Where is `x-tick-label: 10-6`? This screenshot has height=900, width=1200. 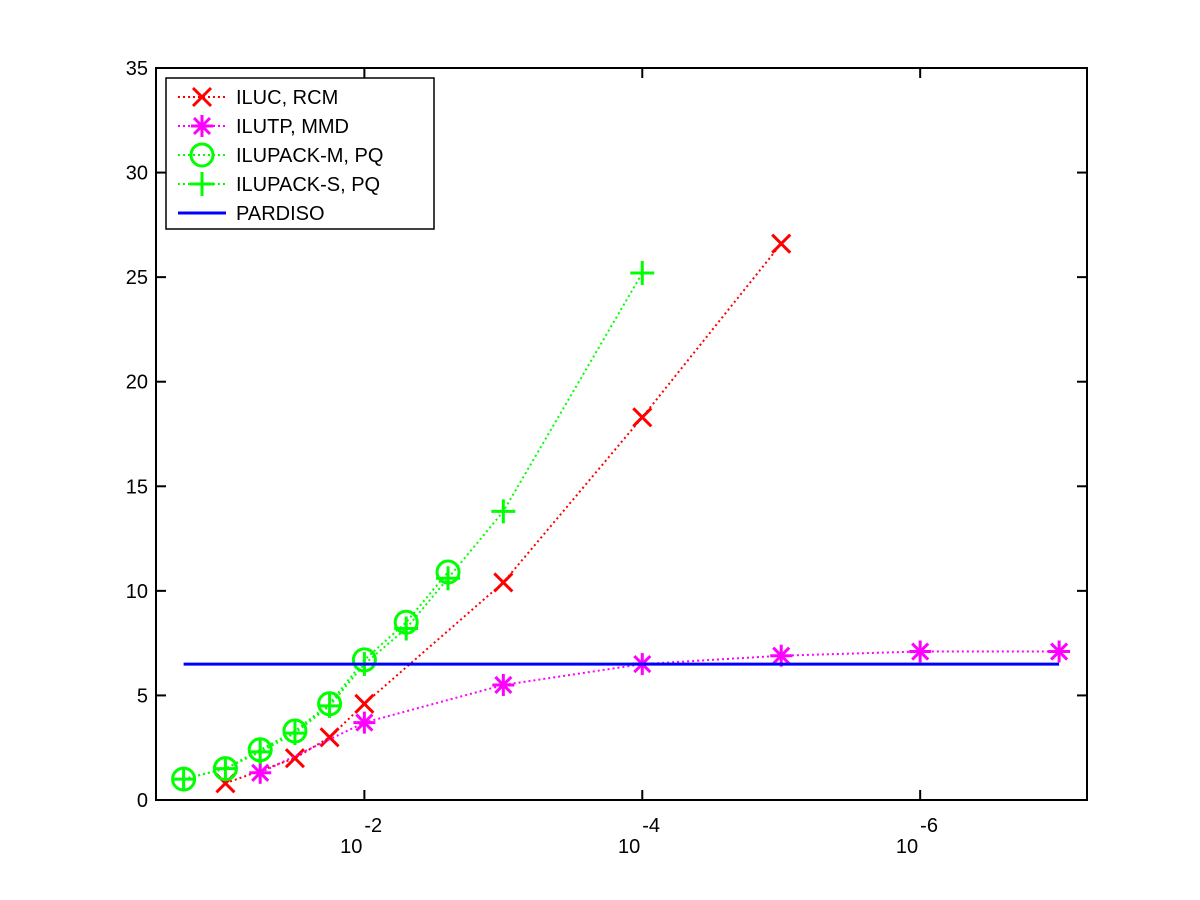 x-tick-label: 10-6 is located at coordinates (917, 836).